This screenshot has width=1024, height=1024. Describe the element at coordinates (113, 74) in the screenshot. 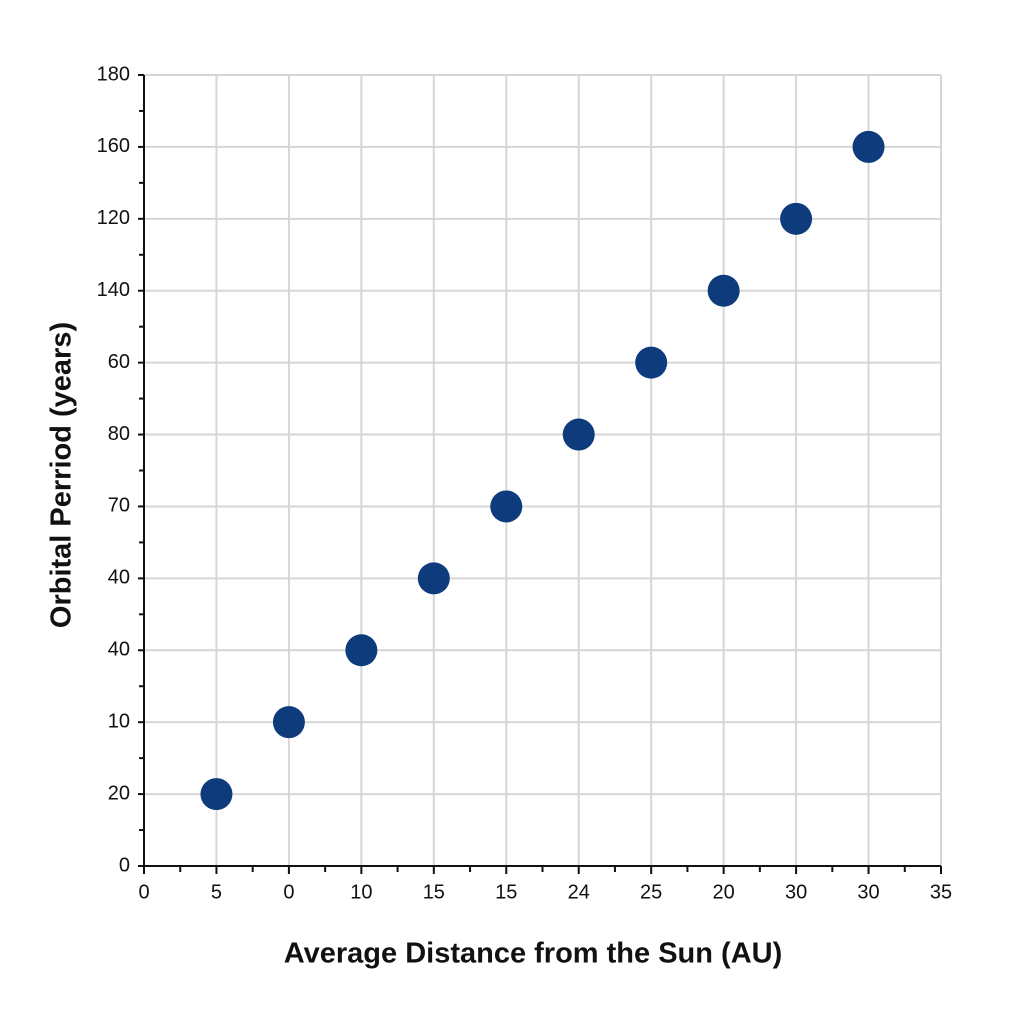

I see `y-tick-label: 180` at that location.